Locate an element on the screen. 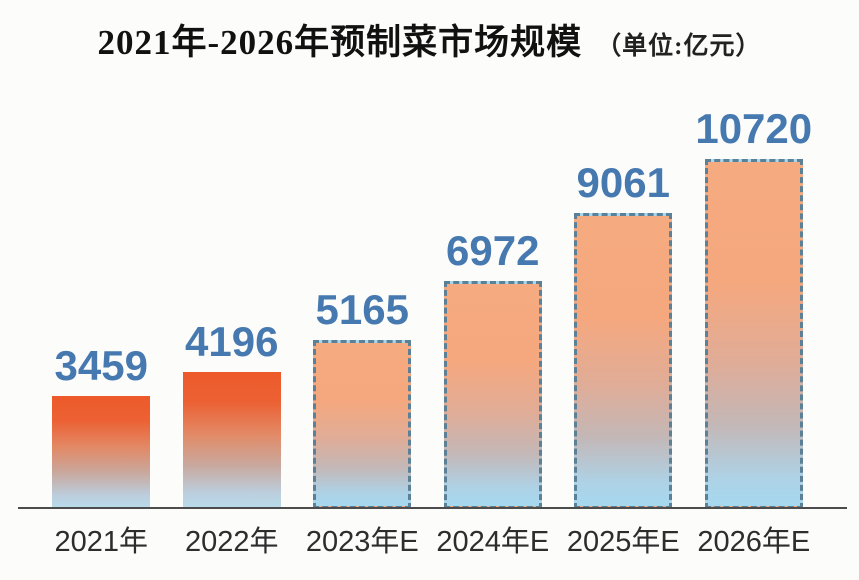  bar-column-6: 10720 is located at coordinates (754, 306).